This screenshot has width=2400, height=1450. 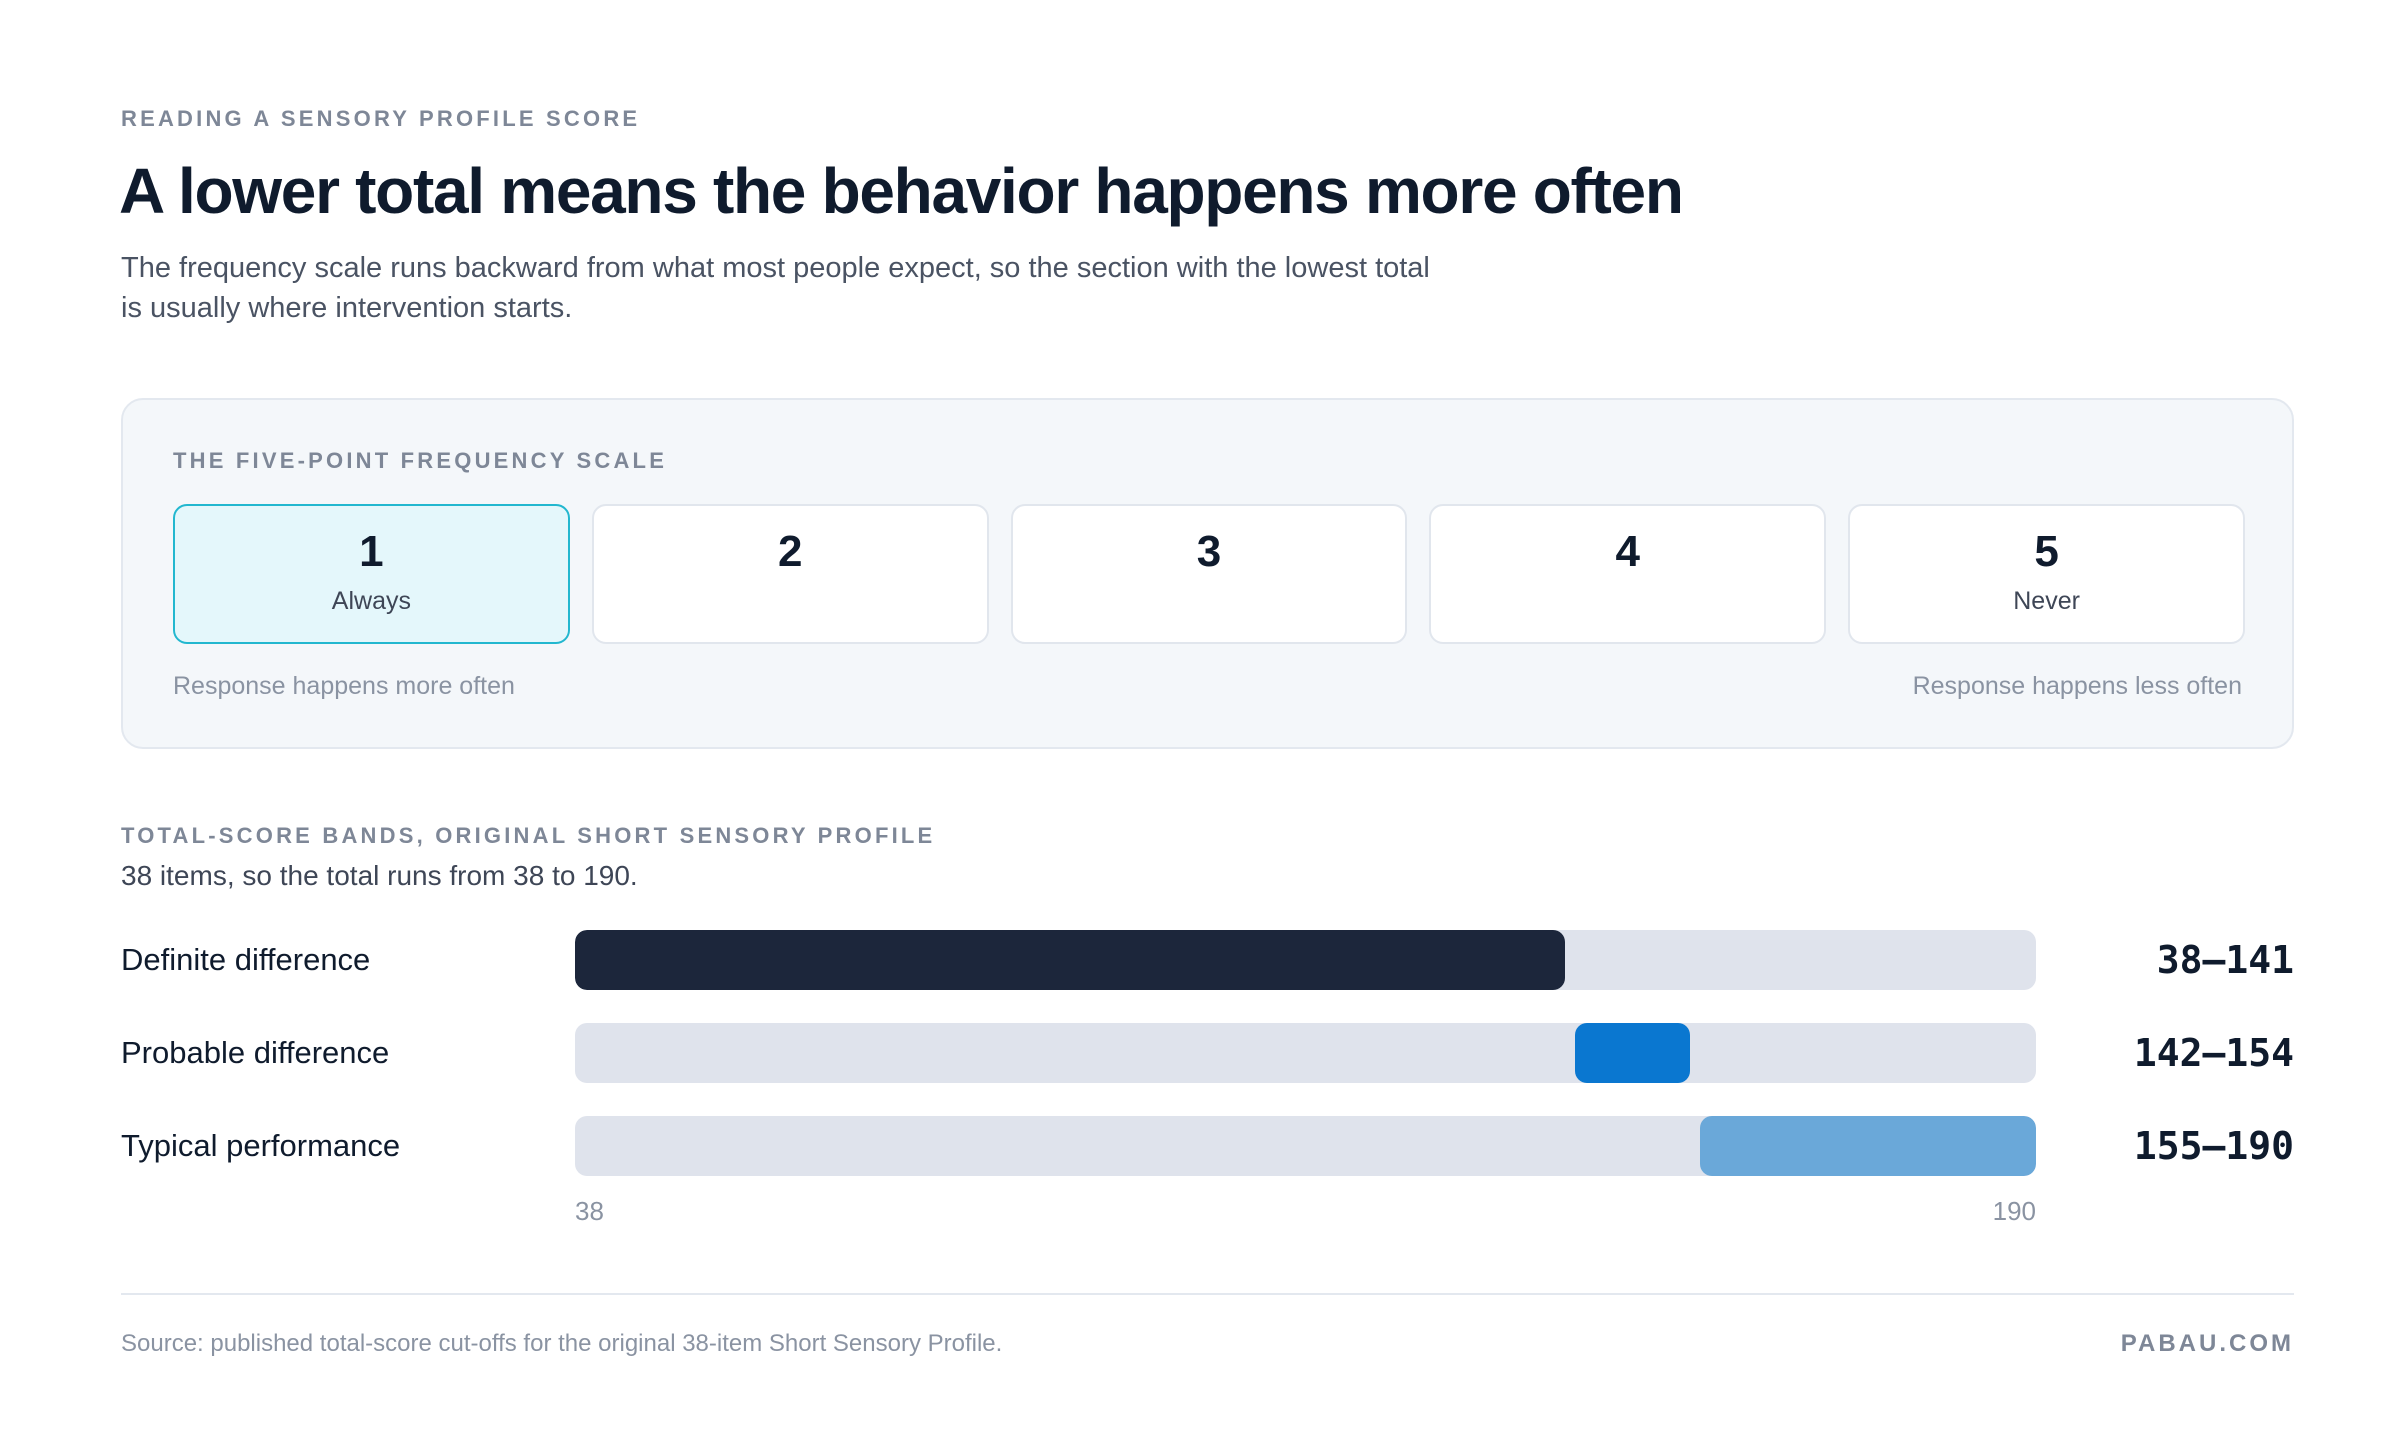 I want to click on axis-tick-max: 190, so click(x=2014, y=1211).